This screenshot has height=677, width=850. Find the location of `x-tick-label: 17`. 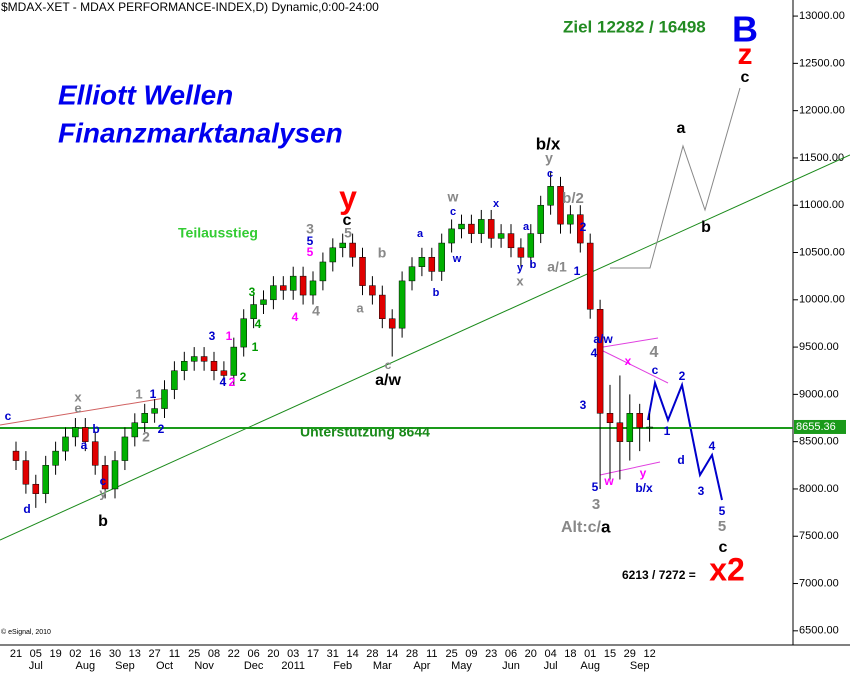

x-tick-label: 17 is located at coordinates (313, 654).